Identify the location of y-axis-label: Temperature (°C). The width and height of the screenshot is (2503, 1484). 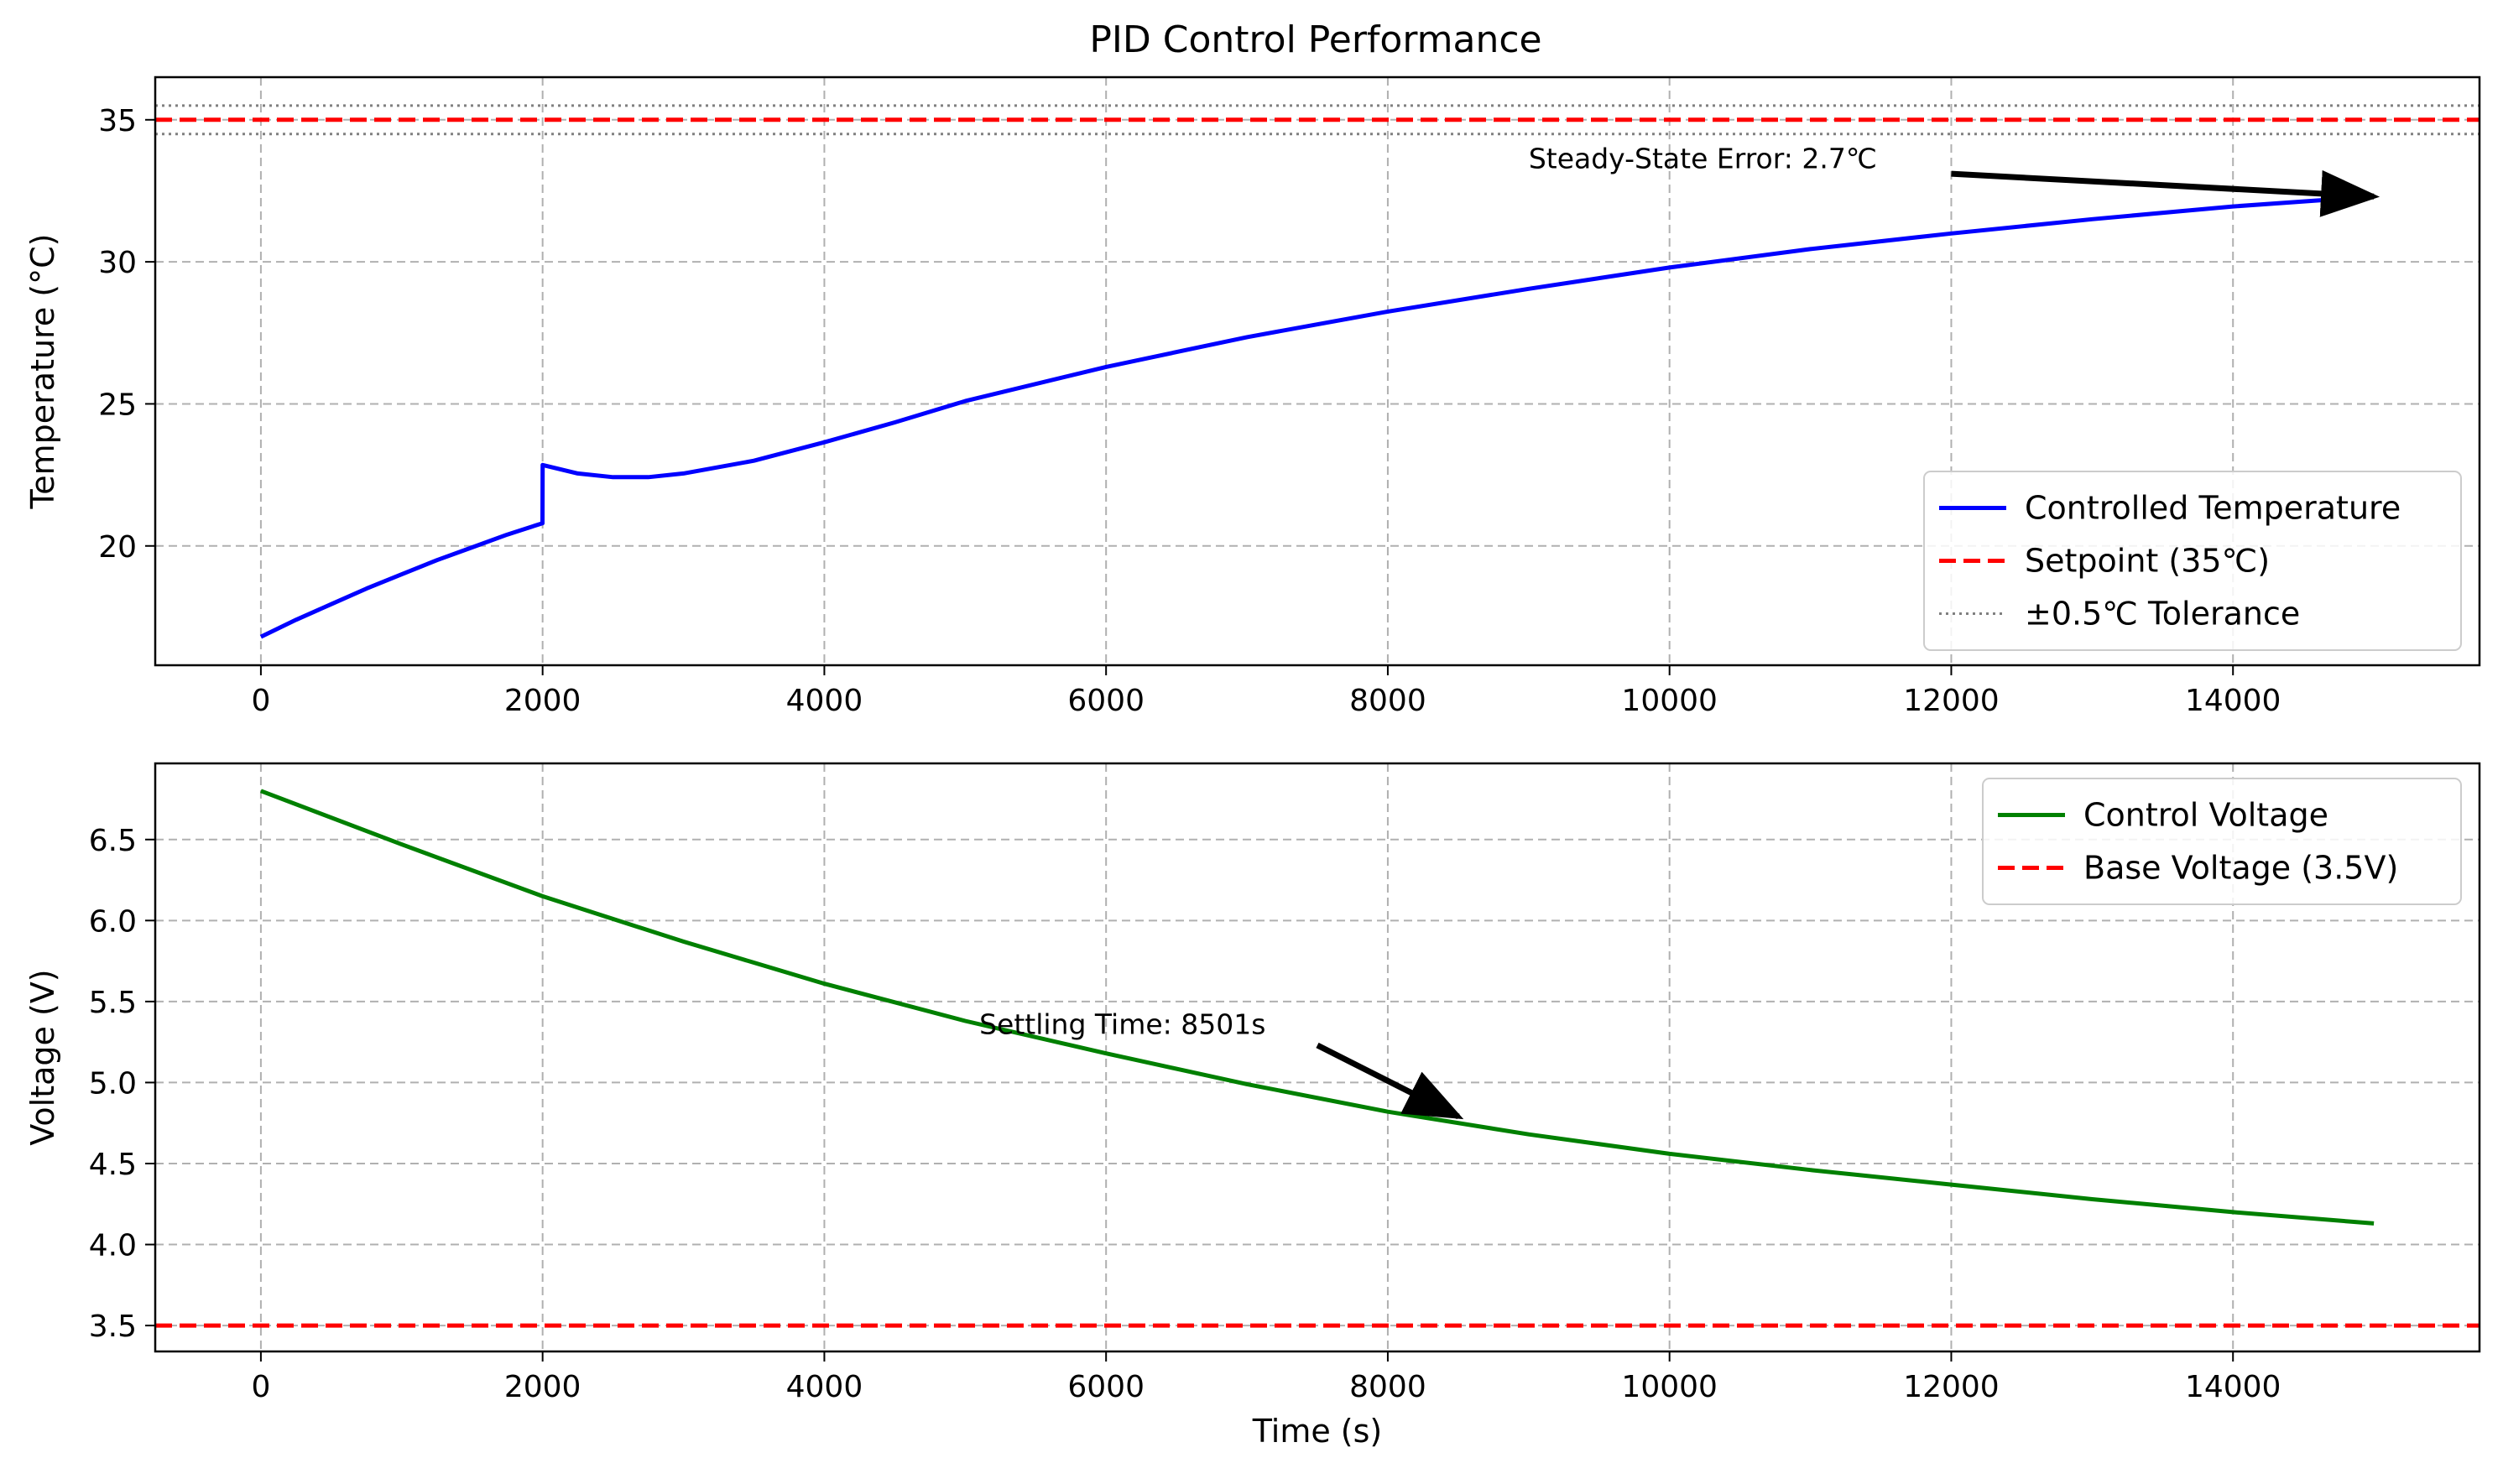
(42, 372).